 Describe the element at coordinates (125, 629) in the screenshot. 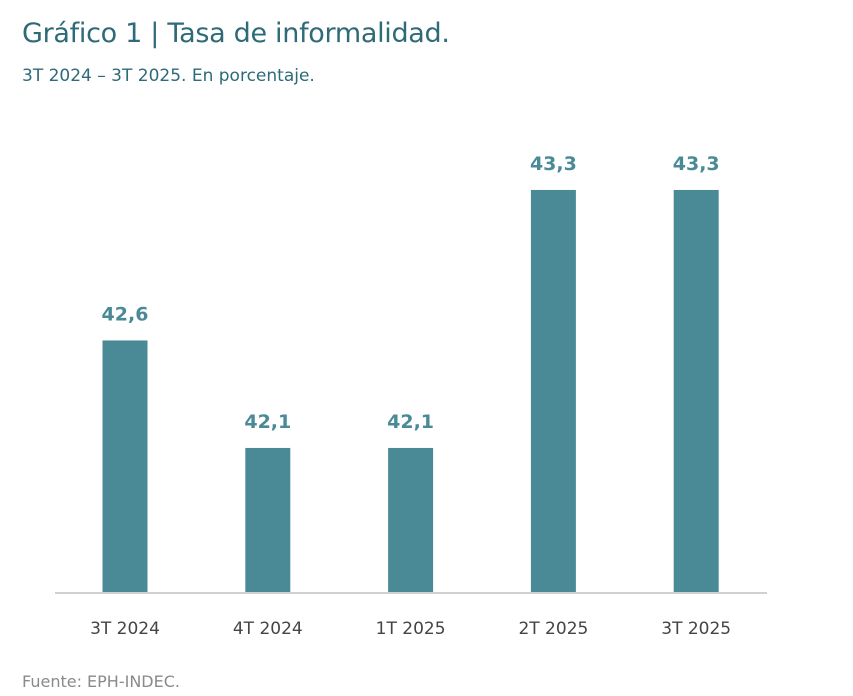

I see `x-tick-label: 3T 2024` at that location.